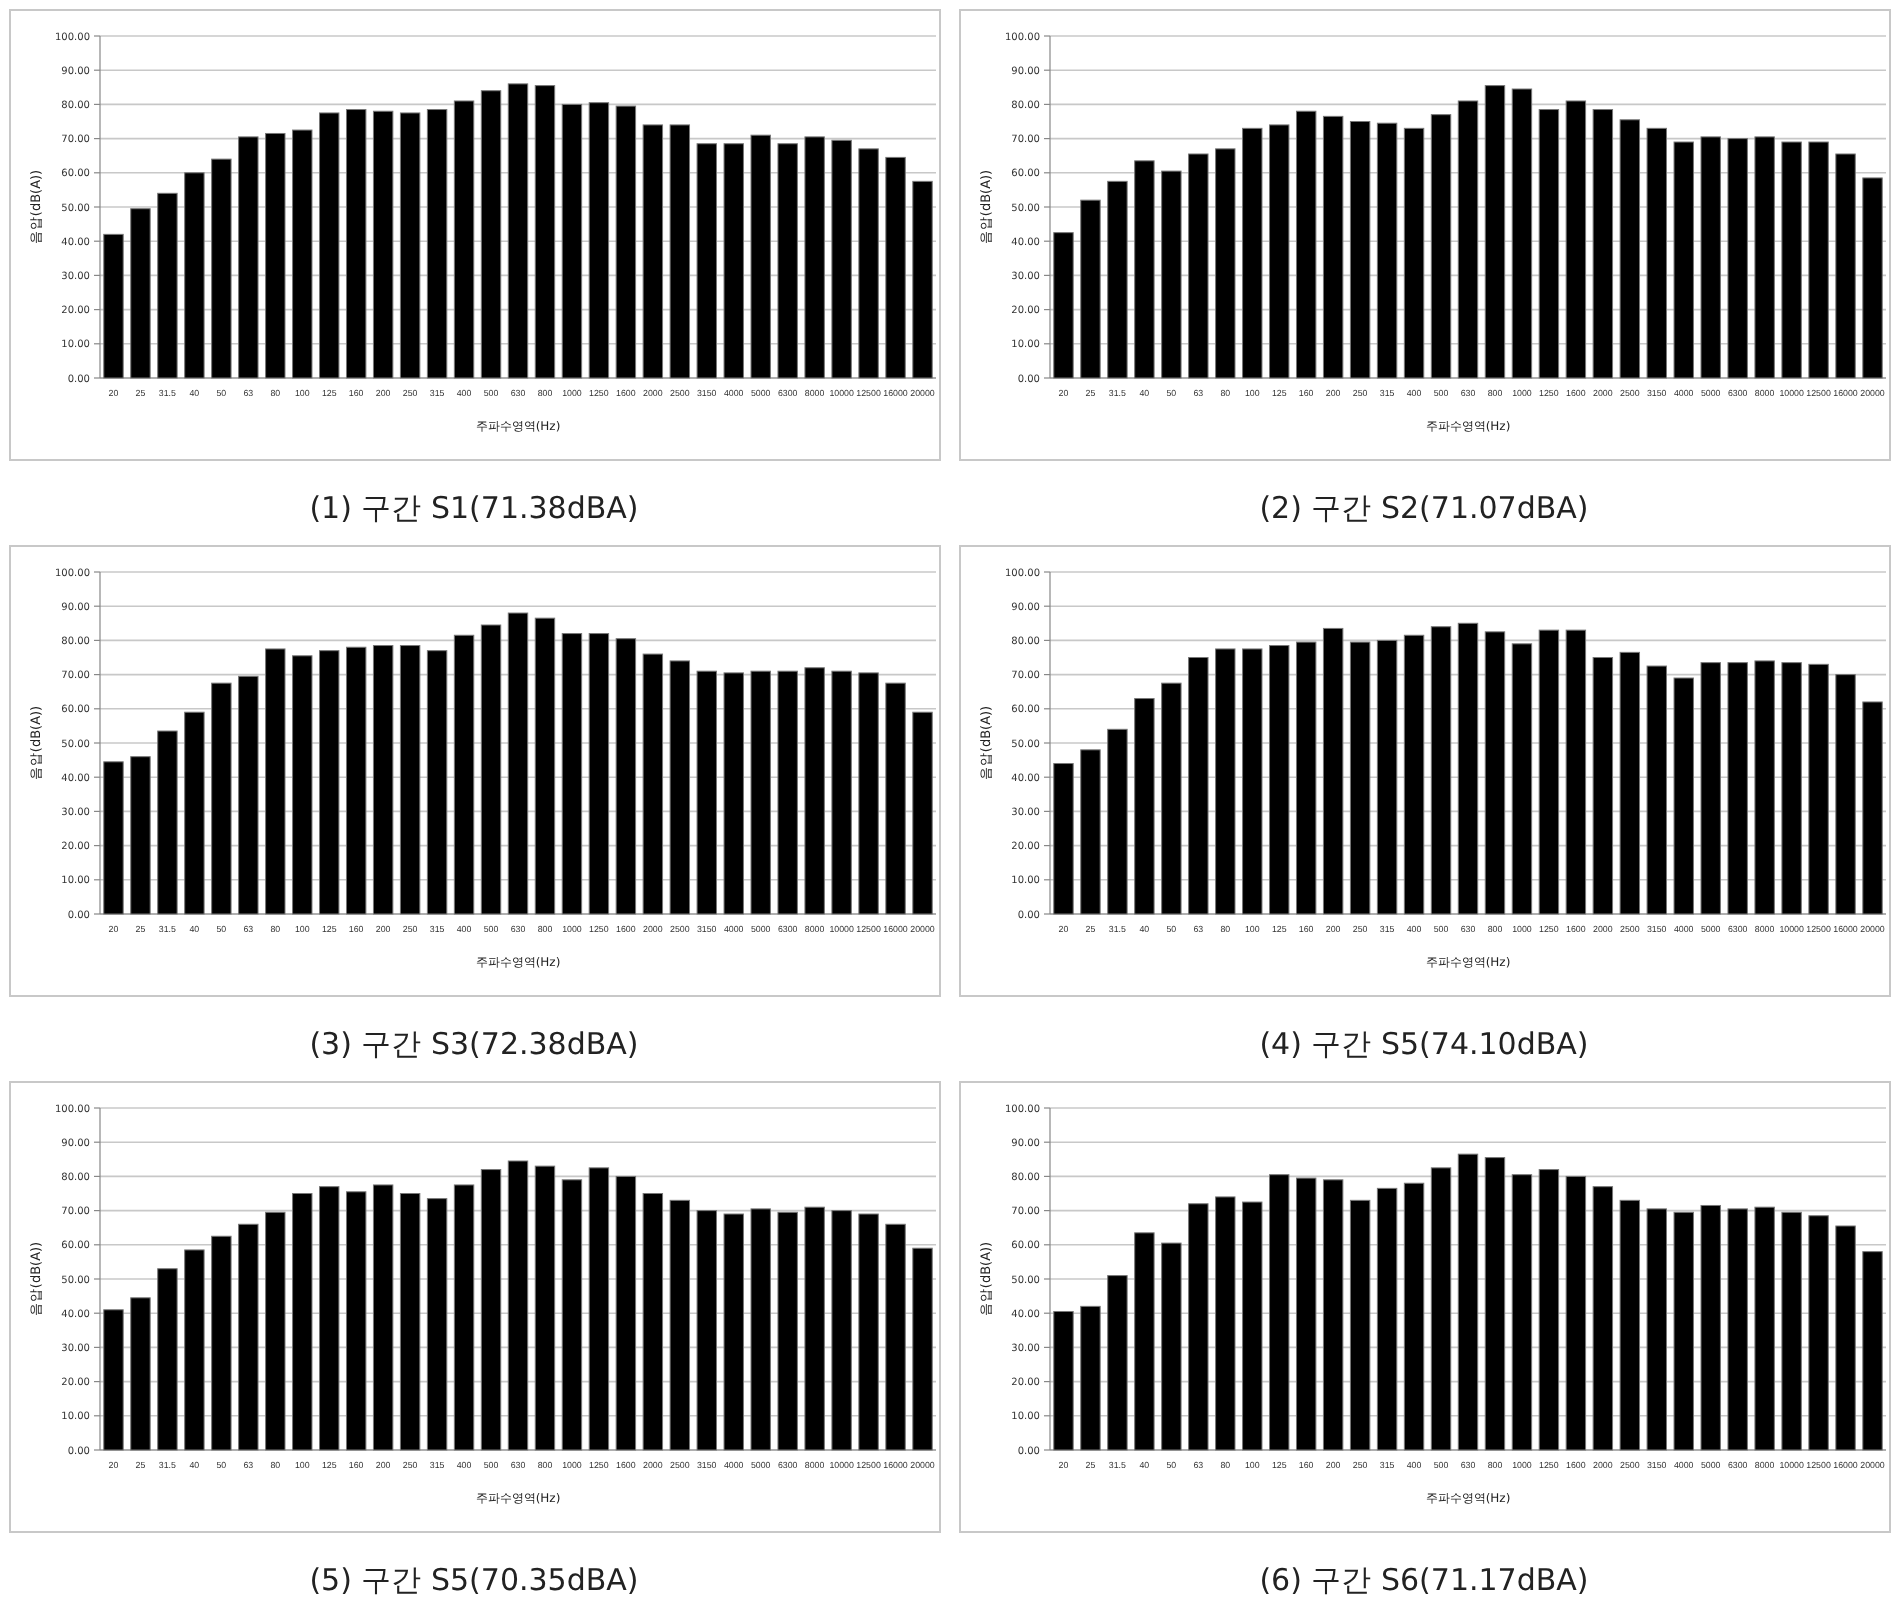 The image size is (1900, 1608). I want to click on text: (4) 구간 S5(74.10dBA), so click(1424, 1044).